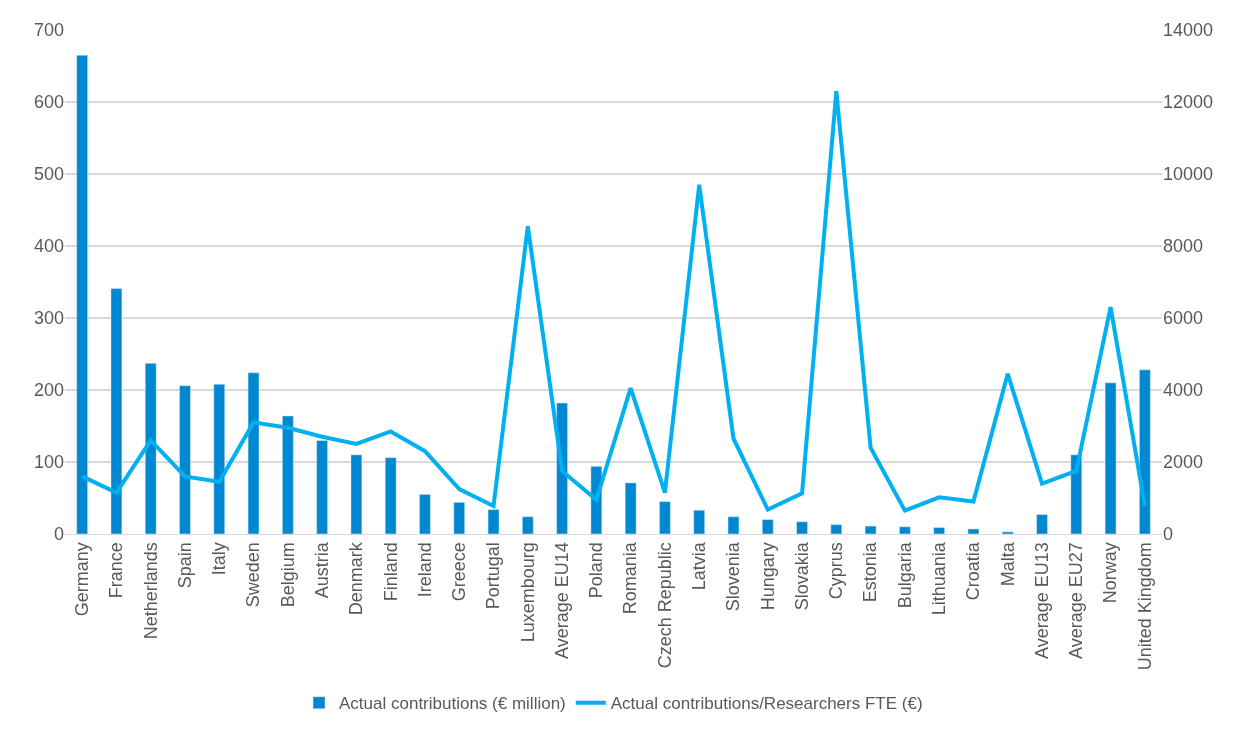 This screenshot has height=733, width=1247. Describe the element at coordinates (664, 605) in the screenshot. I see `x-tick-label: Czech Republic` at that location.